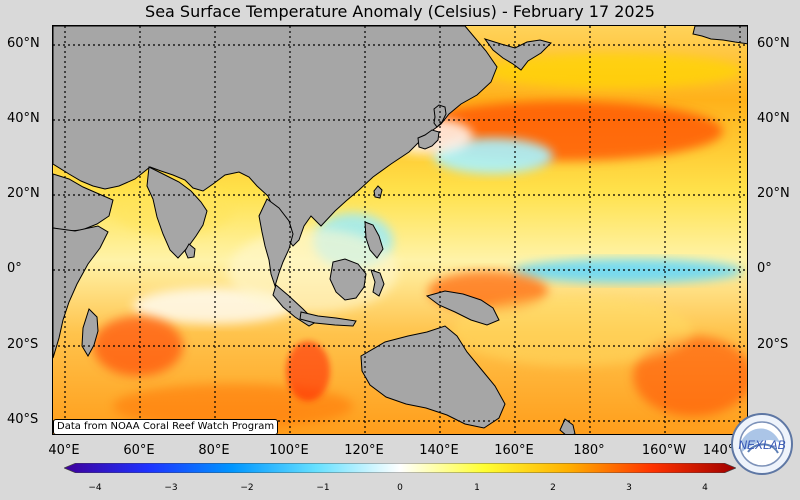 The height and width of the screenshot is (500, 800). What do you see at coordinates (64, 450) in the screenshot?
I see `lon-label-40e: 40°E` at bounding box center [64, 450].